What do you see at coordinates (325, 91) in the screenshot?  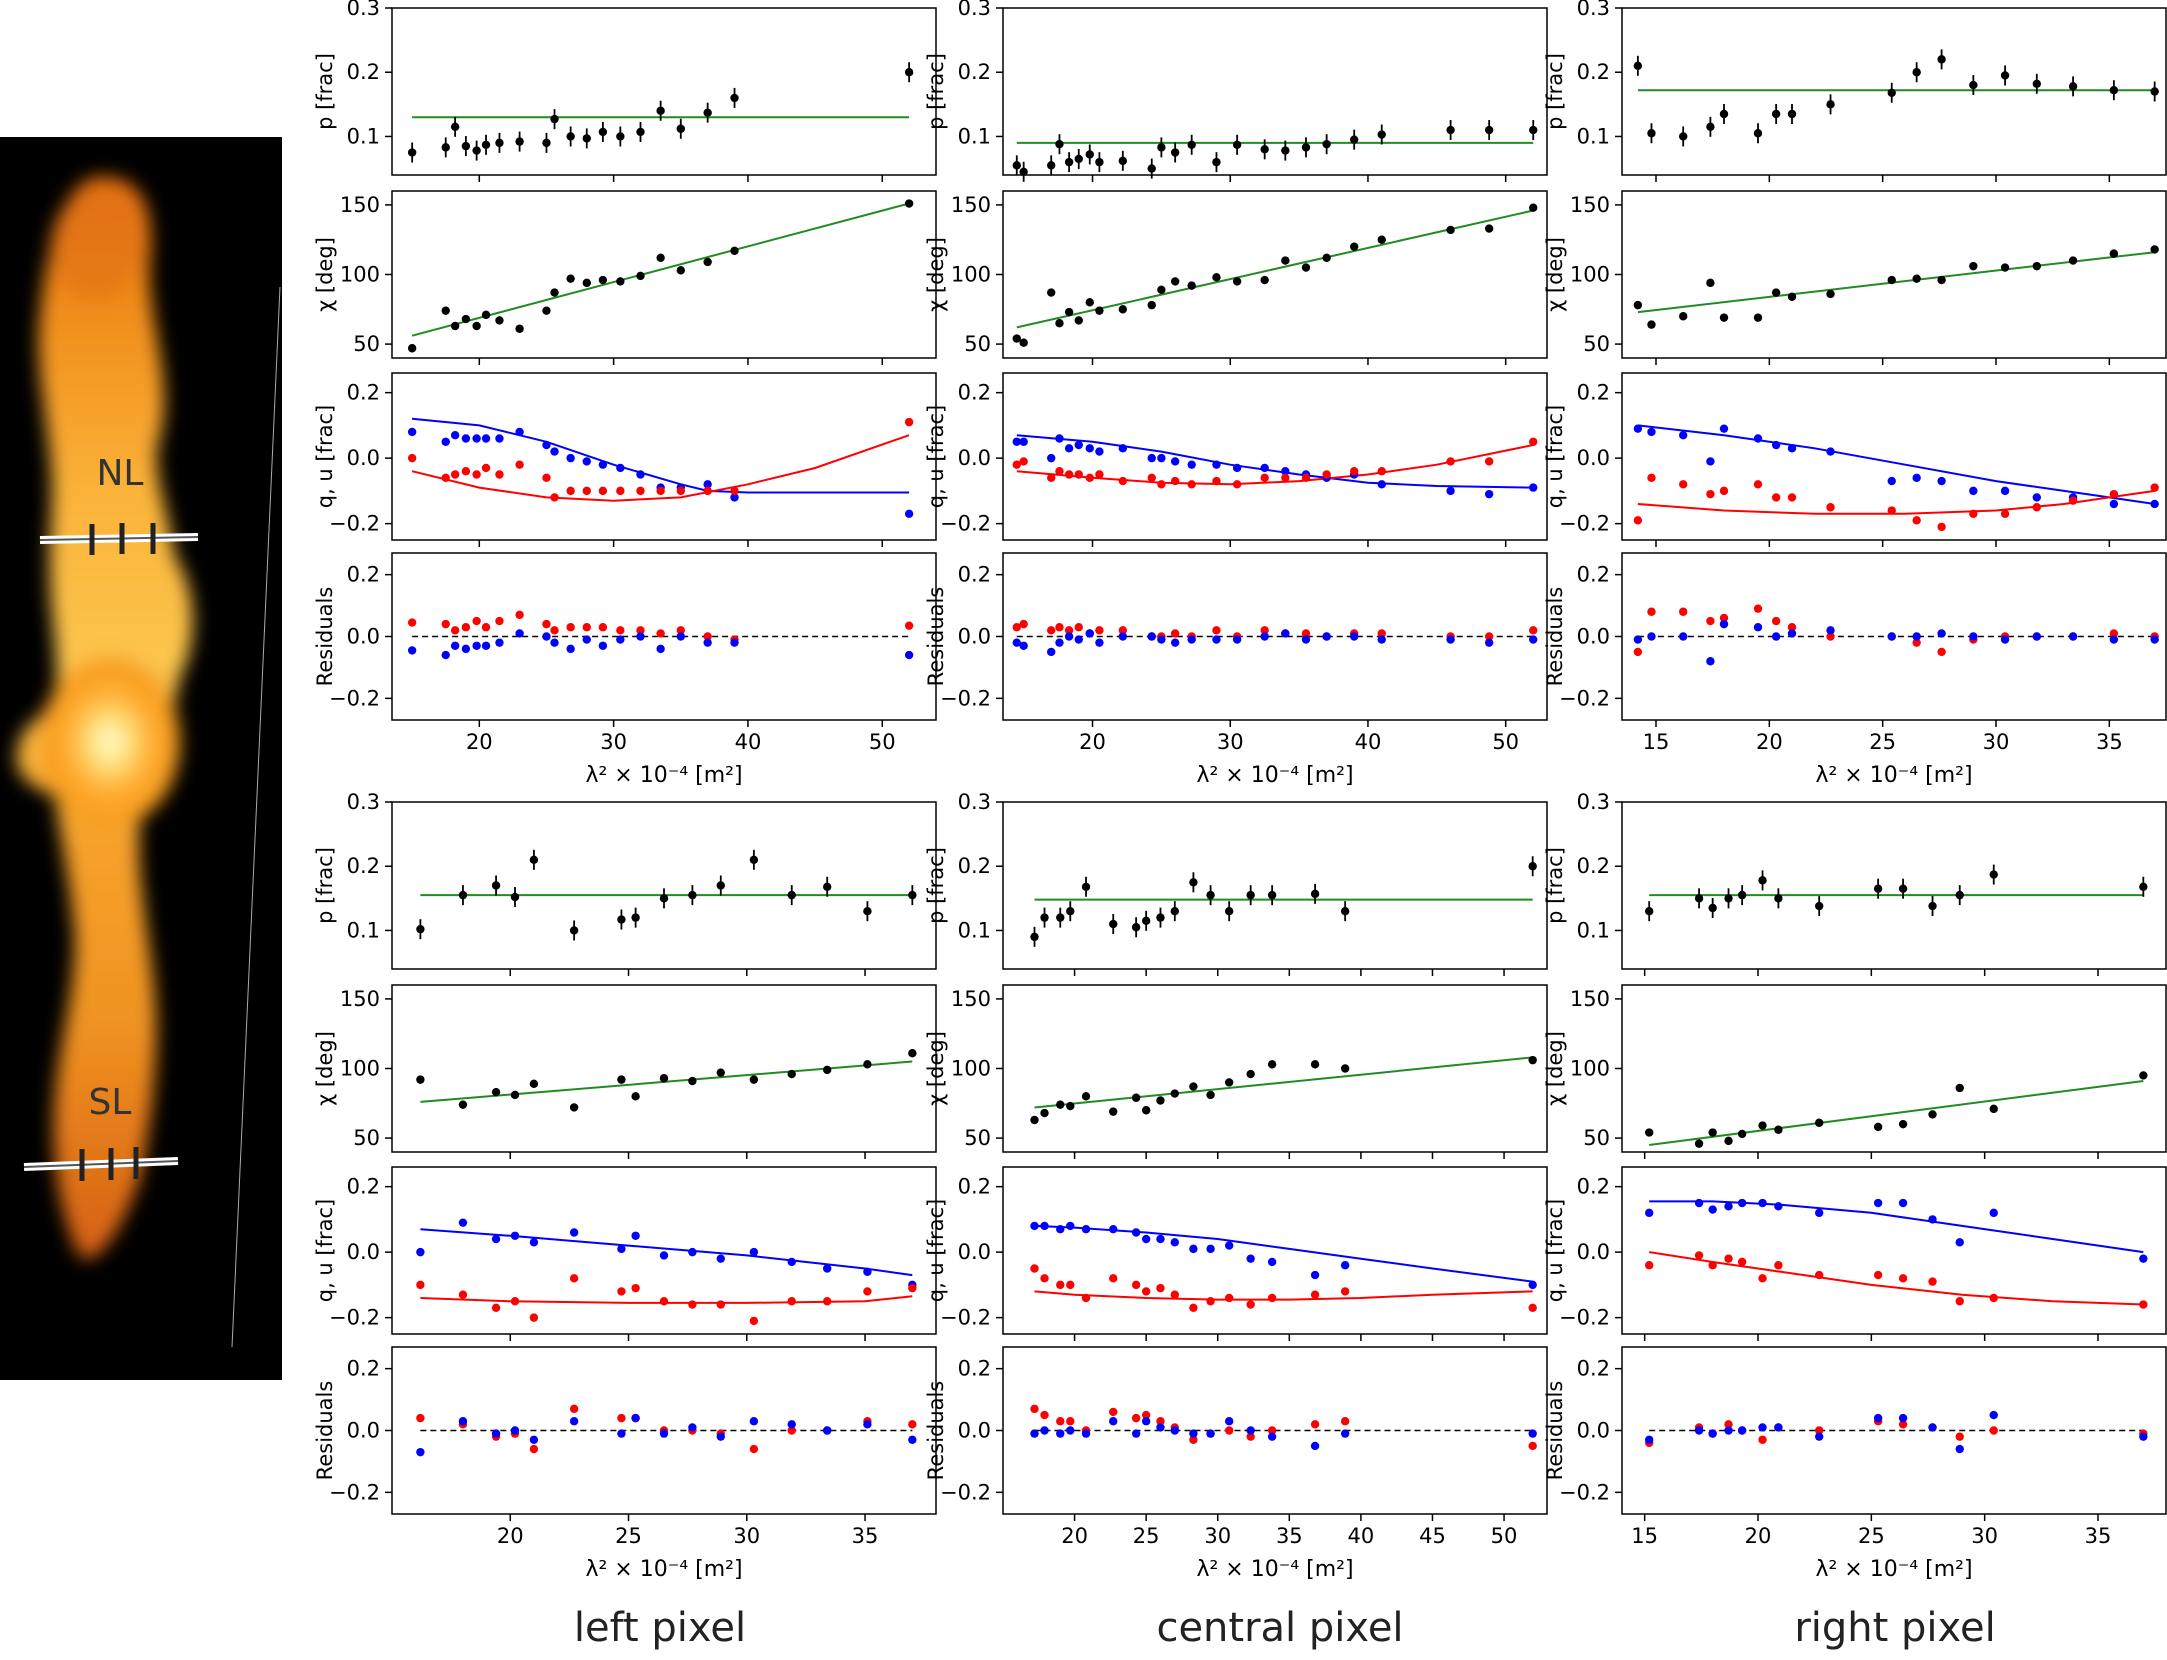 I see `y-axis-label: p [frac]` at bounding box center [325, 91].